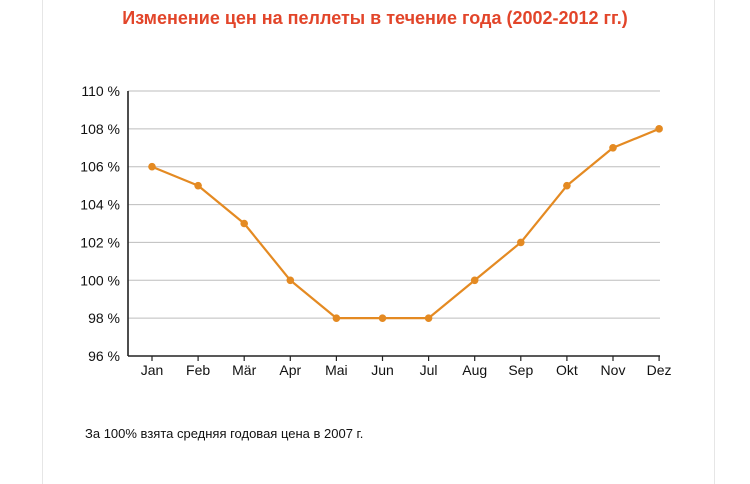 Image resolution: width=750 pixels, height=484 pixels. Describe the element at coordinates (474, 370) in the screenshot. I see `x-tick-label: Aug` at that location.